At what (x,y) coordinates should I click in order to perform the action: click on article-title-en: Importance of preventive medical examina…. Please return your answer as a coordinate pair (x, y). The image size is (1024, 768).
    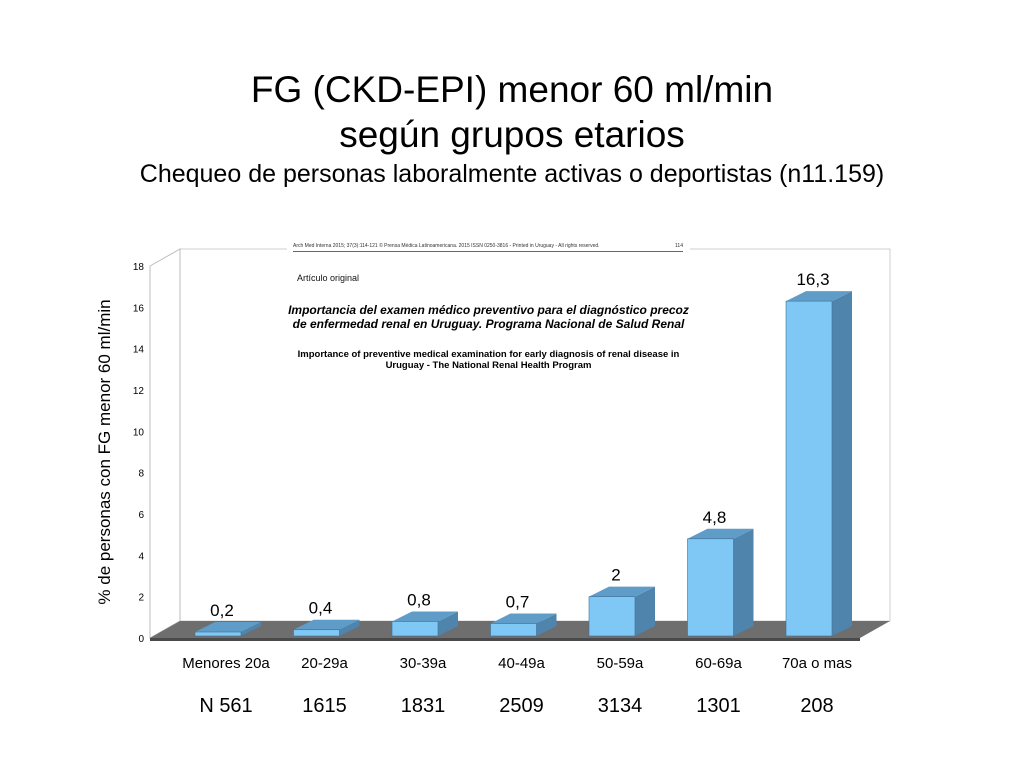
    Looking at the image, I should click on (488, 360).